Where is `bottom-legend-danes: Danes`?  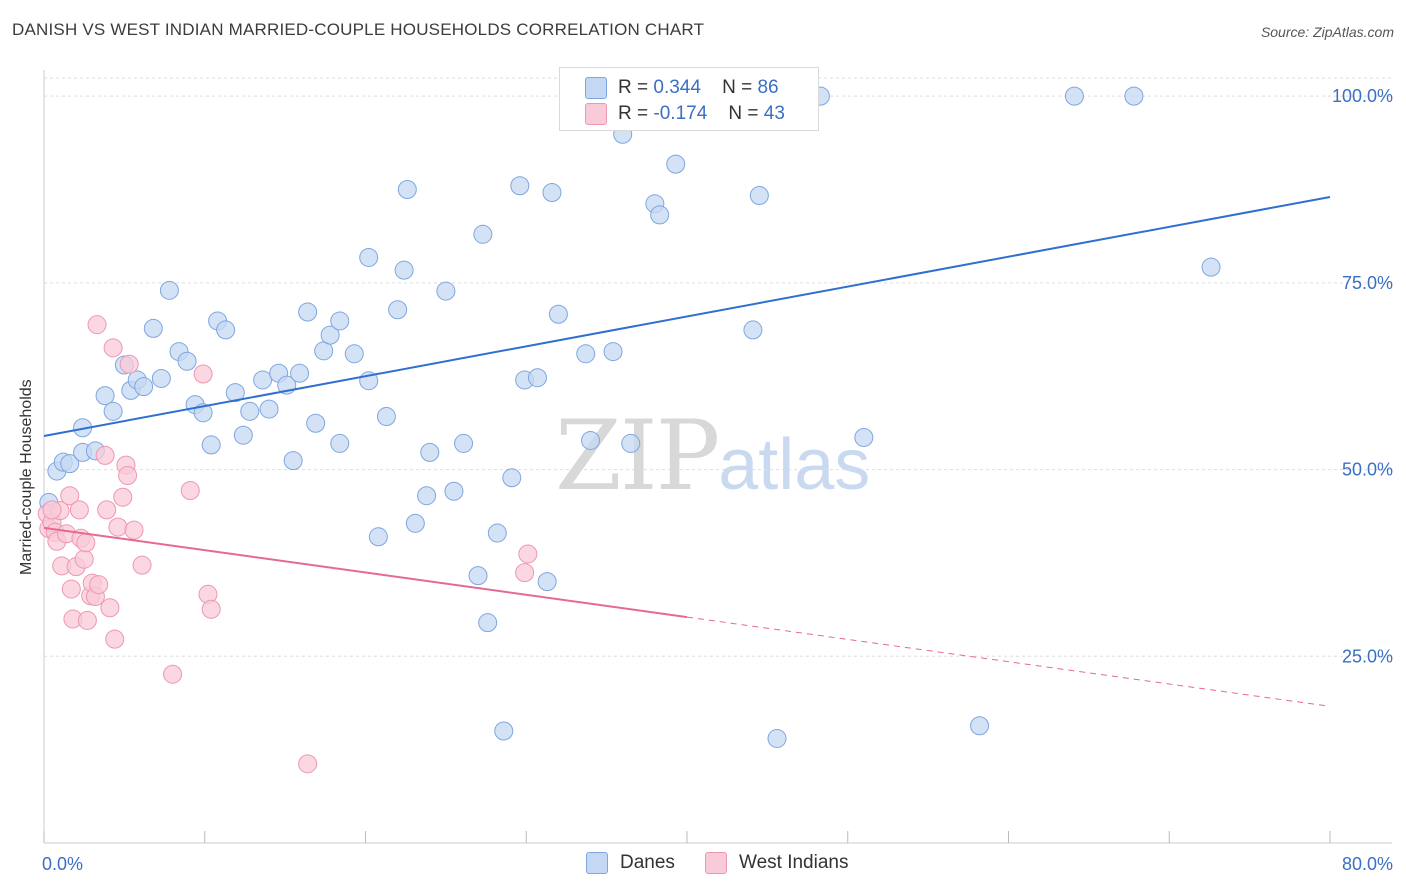 bottom-legend-danes: Danes is located at coordinates (630, 863).